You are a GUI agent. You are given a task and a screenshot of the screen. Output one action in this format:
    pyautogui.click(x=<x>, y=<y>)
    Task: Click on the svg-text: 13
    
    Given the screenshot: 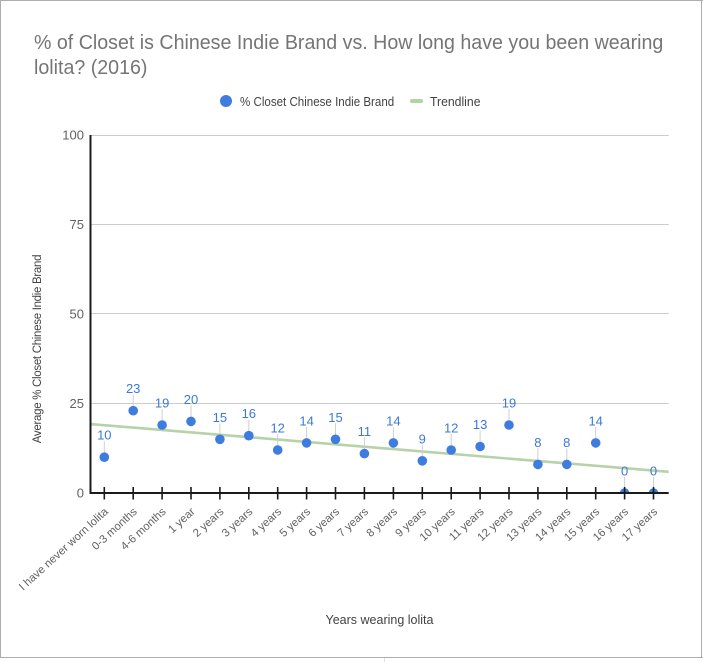 What is the action you would take?
    pyautogui.click(x=480, y=424)
    